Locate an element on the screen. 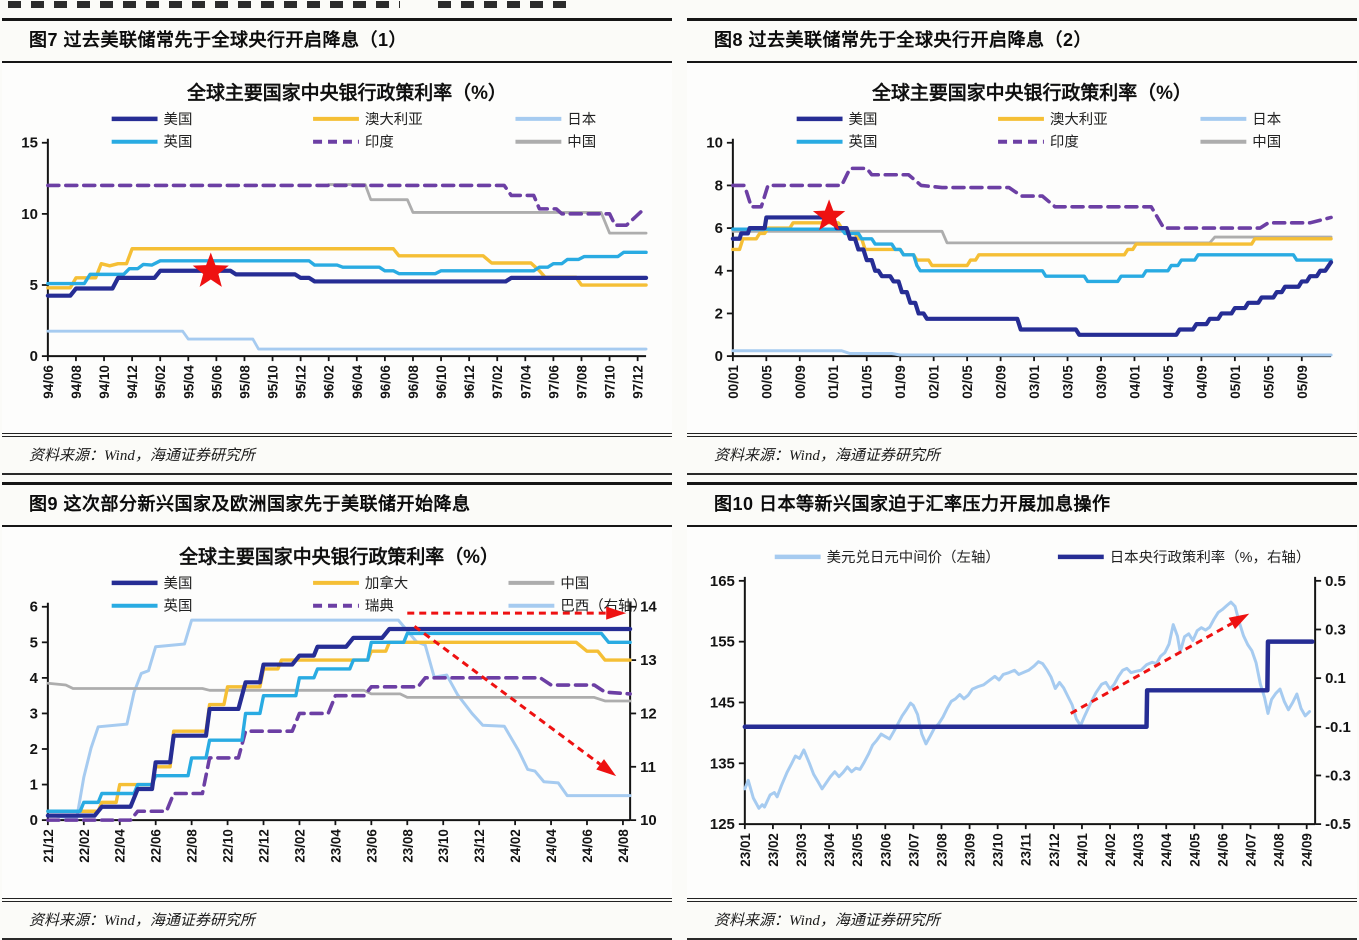 The image size is (1359, 940). svg-text: -0.1 is located at coordinates (1338, 727).